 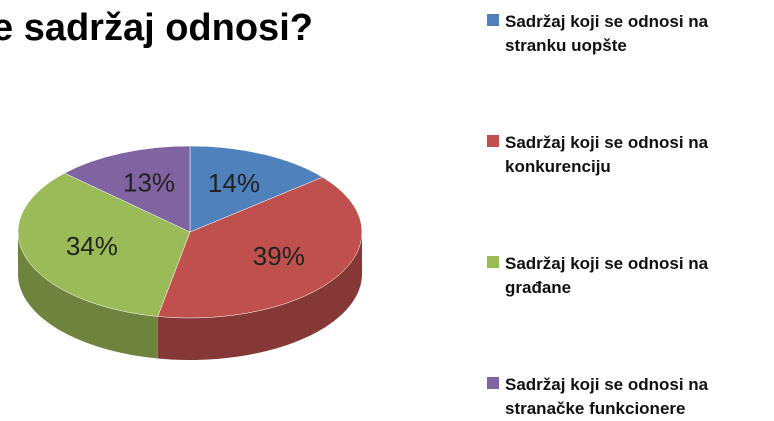 What do you see at coordinates (156, 28) in the screenshot?
I see `chart-title: e sadržaj odnosi?` at bounding box center [156, 28].